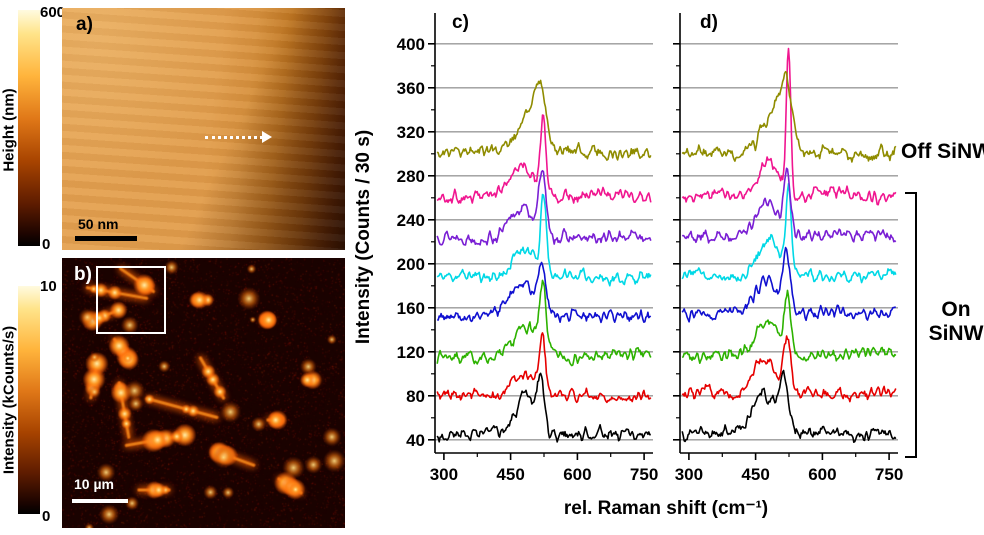  Describe the element at coordinates (203, 129) in the screenshot. I see `afm-height-image: a) 50 nm` at that location.